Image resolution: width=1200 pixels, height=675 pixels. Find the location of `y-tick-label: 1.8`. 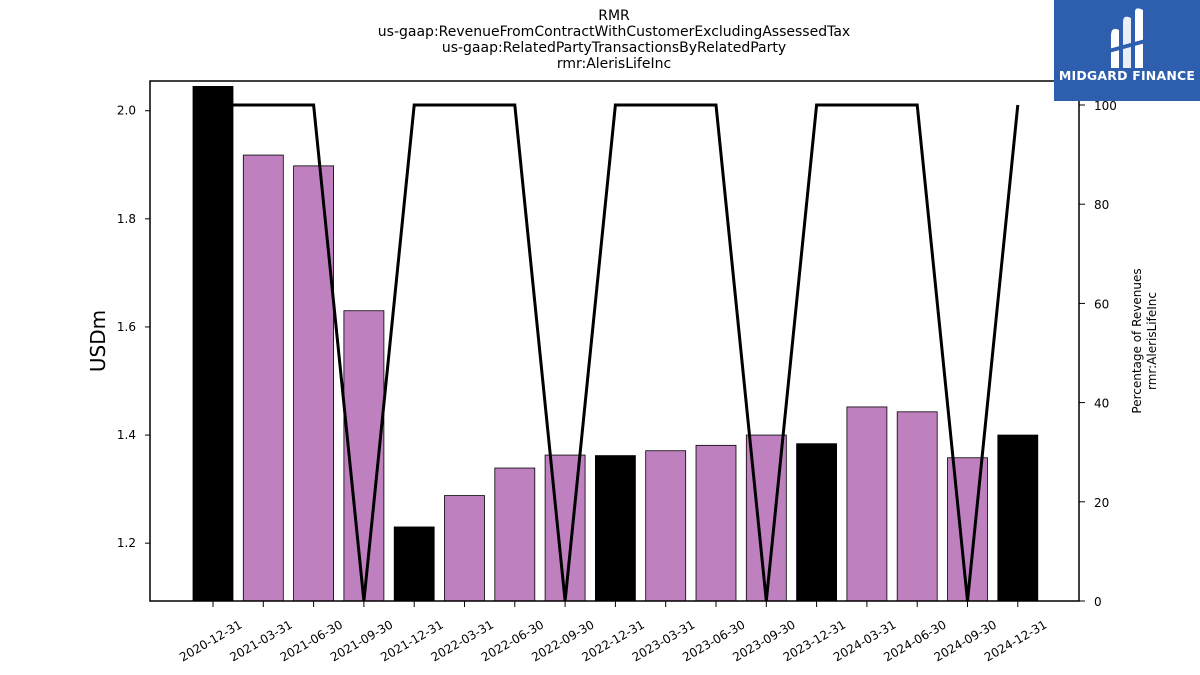

y-tick-label: 1.8 is located at coordinates (126, 219).